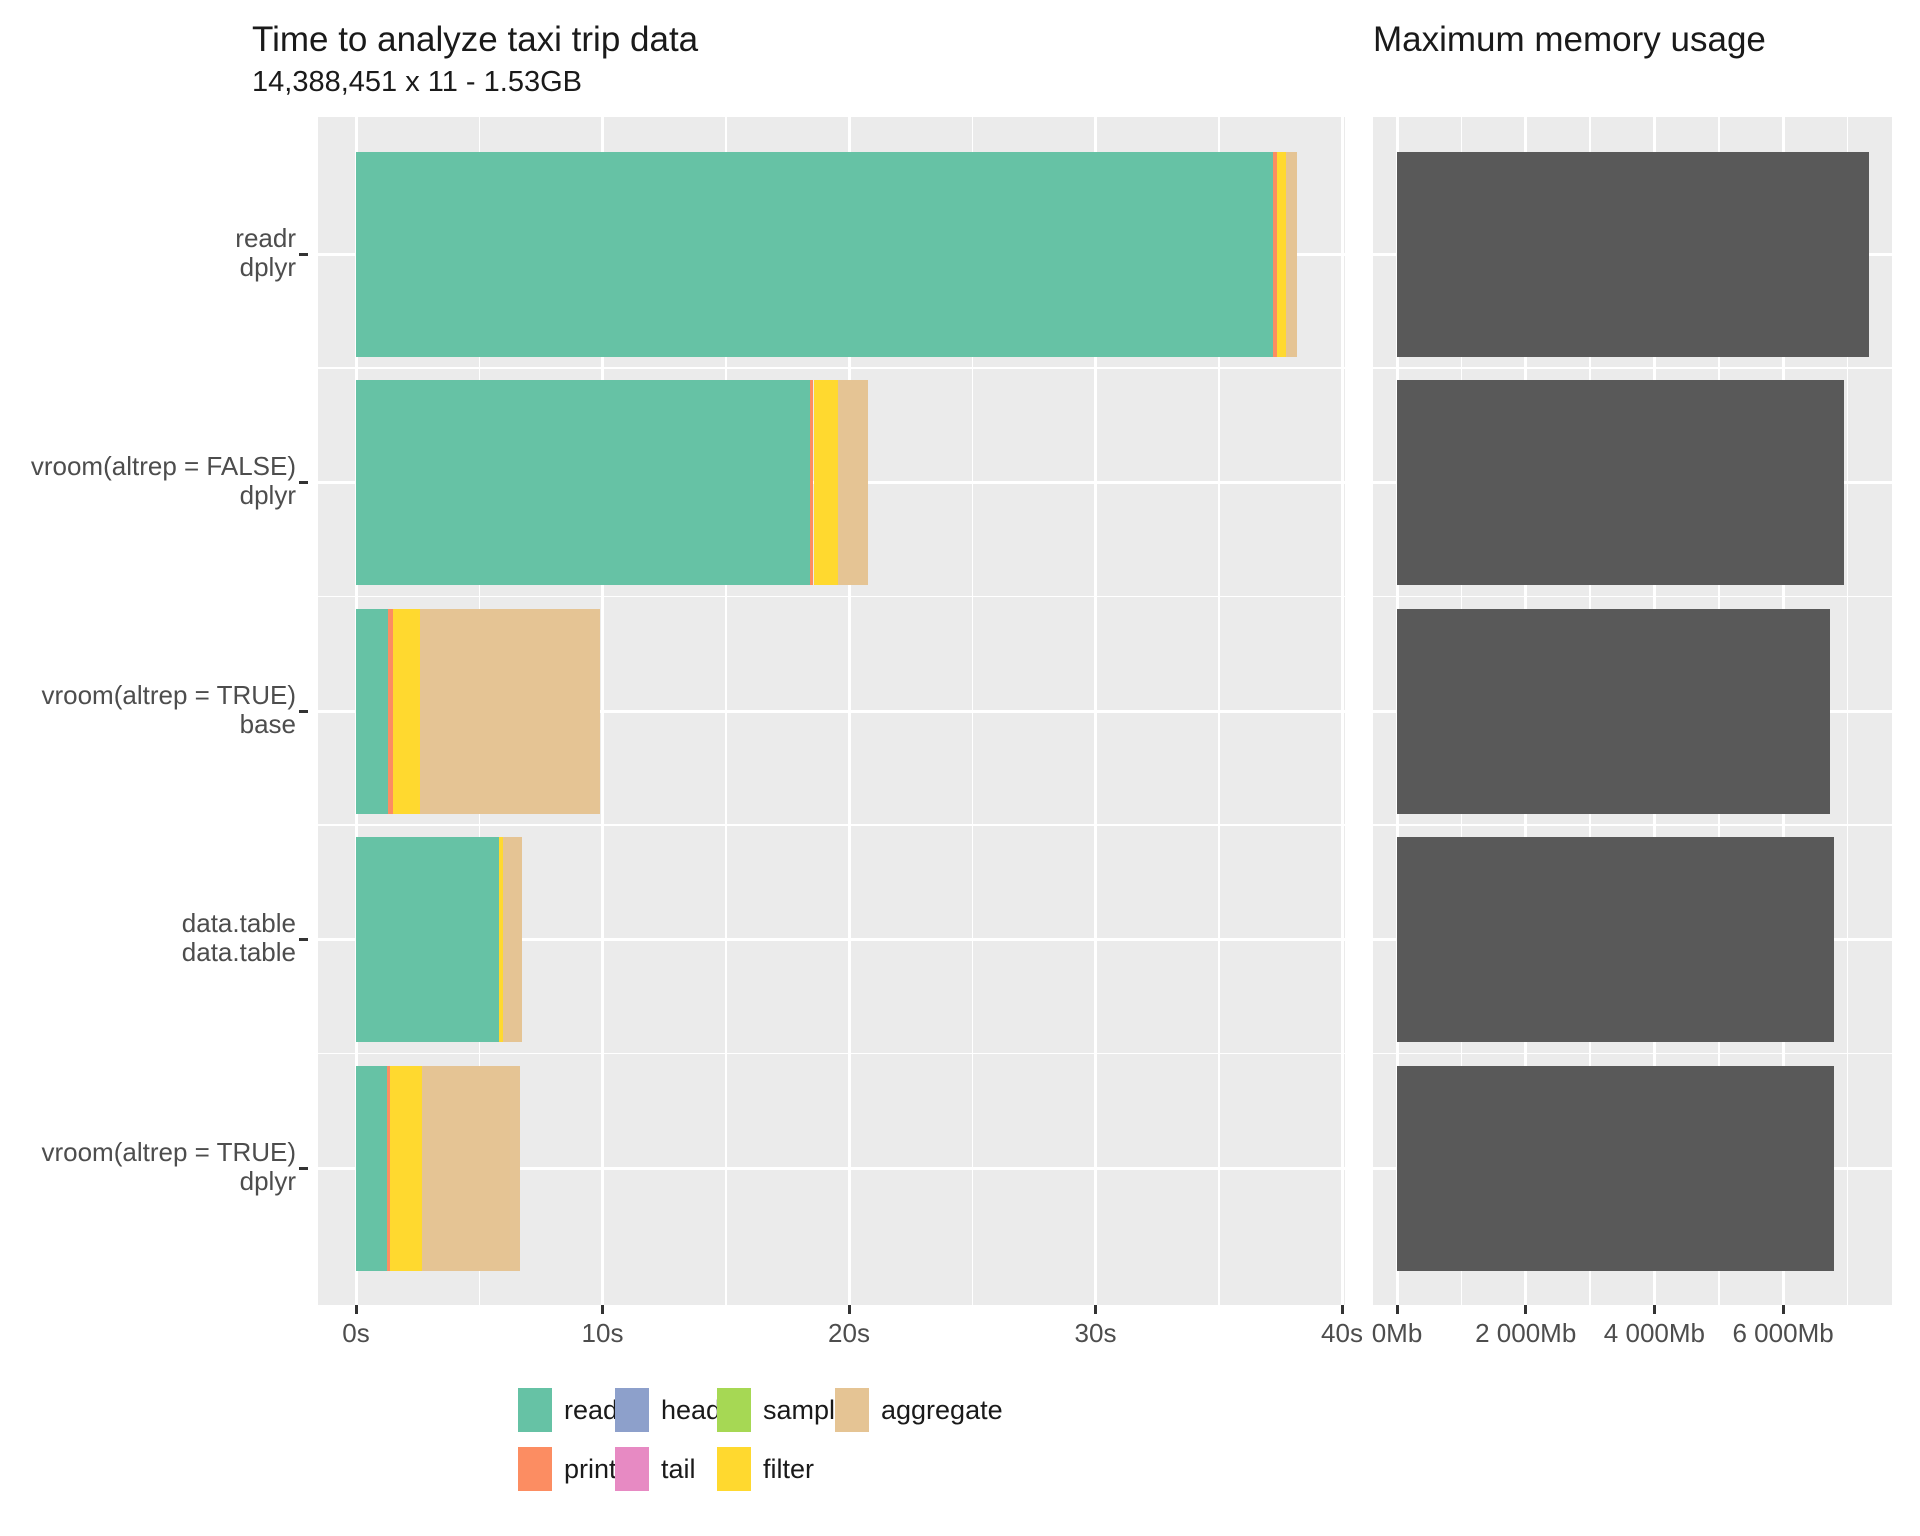 The width and height of the screenshot is (1920, 1536). I want to click on y-axis-label: readr dplyr, so click(265, 252).